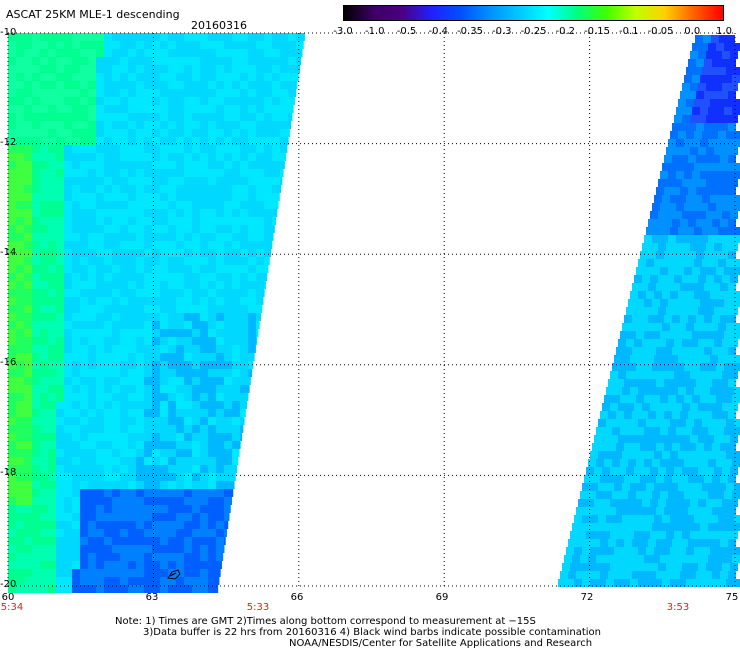 This screenshot has height=650, width=740. I want to click on lon-label: 66, so click(297, 597).